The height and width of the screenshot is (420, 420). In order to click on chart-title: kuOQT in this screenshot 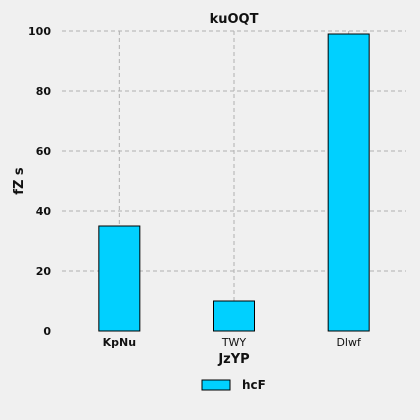, I will do `click(234, 19)`.